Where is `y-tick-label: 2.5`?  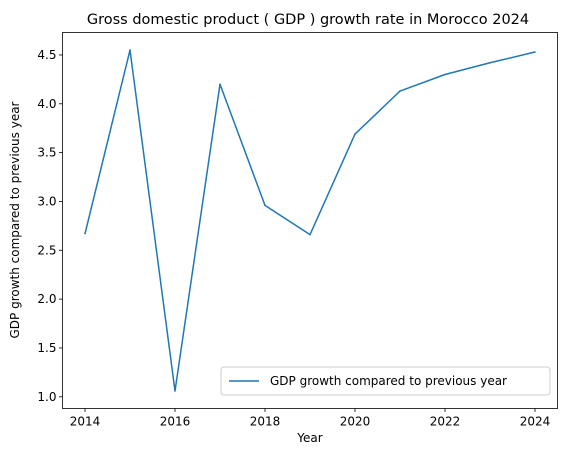 y-tick-label: 2.5 is located at coordinates (46, 250).